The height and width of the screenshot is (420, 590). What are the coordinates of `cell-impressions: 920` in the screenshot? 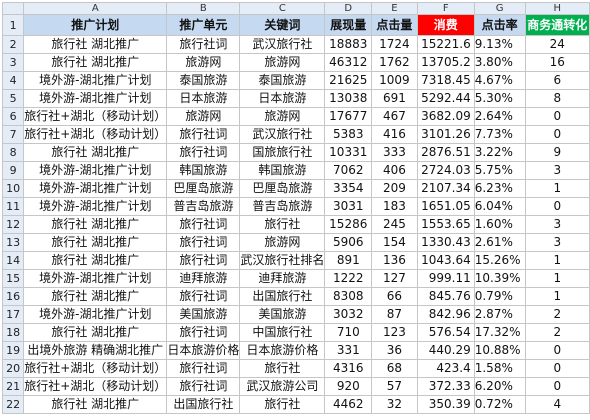 It's located at (348, 386).